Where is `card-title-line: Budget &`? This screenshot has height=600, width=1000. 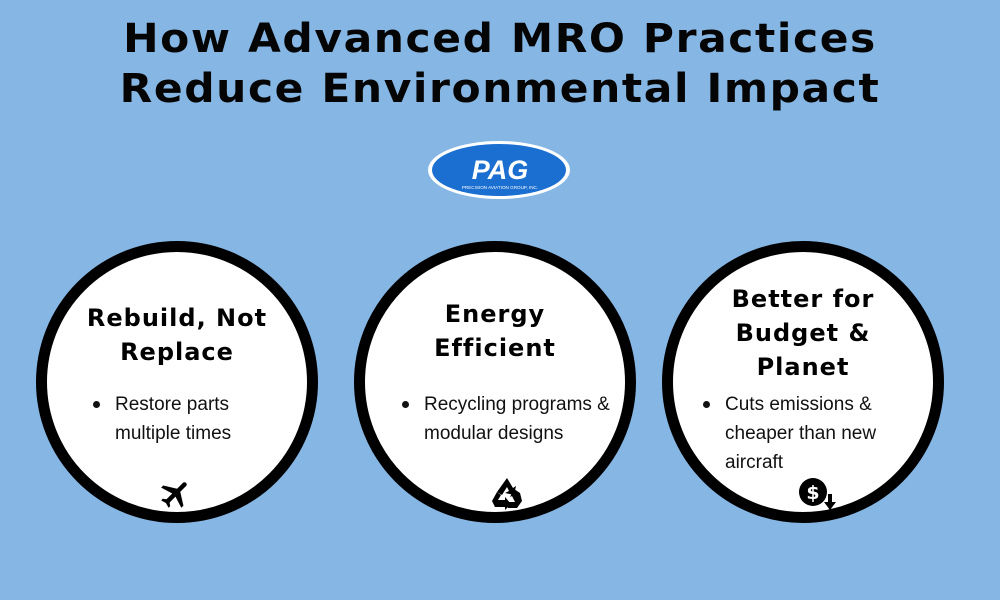 card-title-line: Budget & is located at coordinates (803, 333).